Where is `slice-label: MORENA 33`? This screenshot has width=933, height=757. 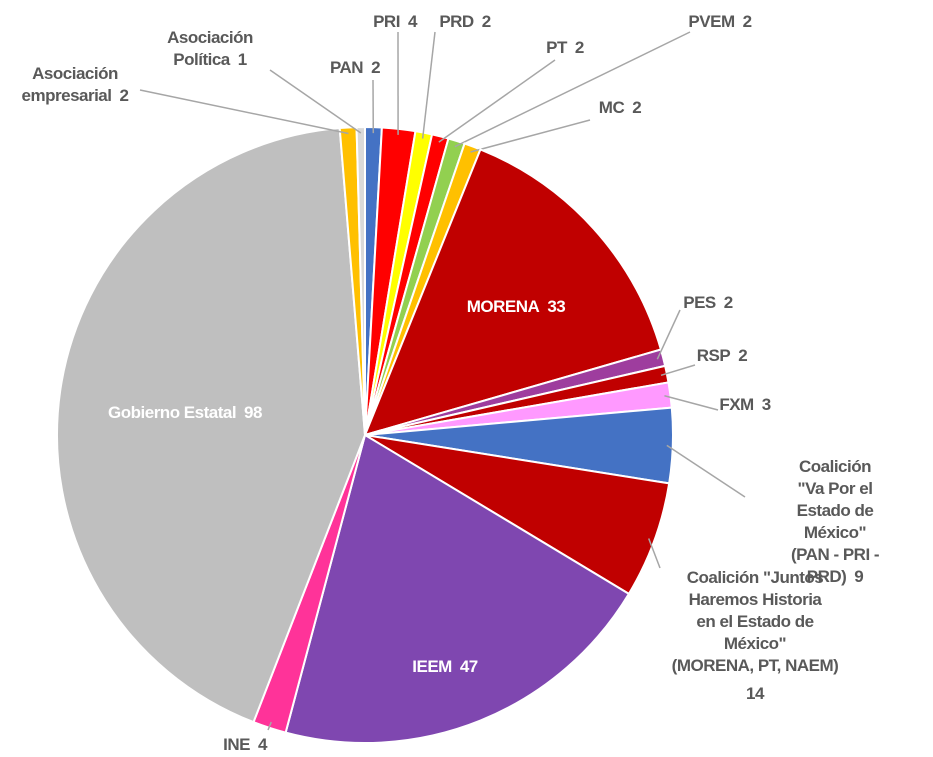 slice-label: MORENA 33 is located at coordinates (516, 307).